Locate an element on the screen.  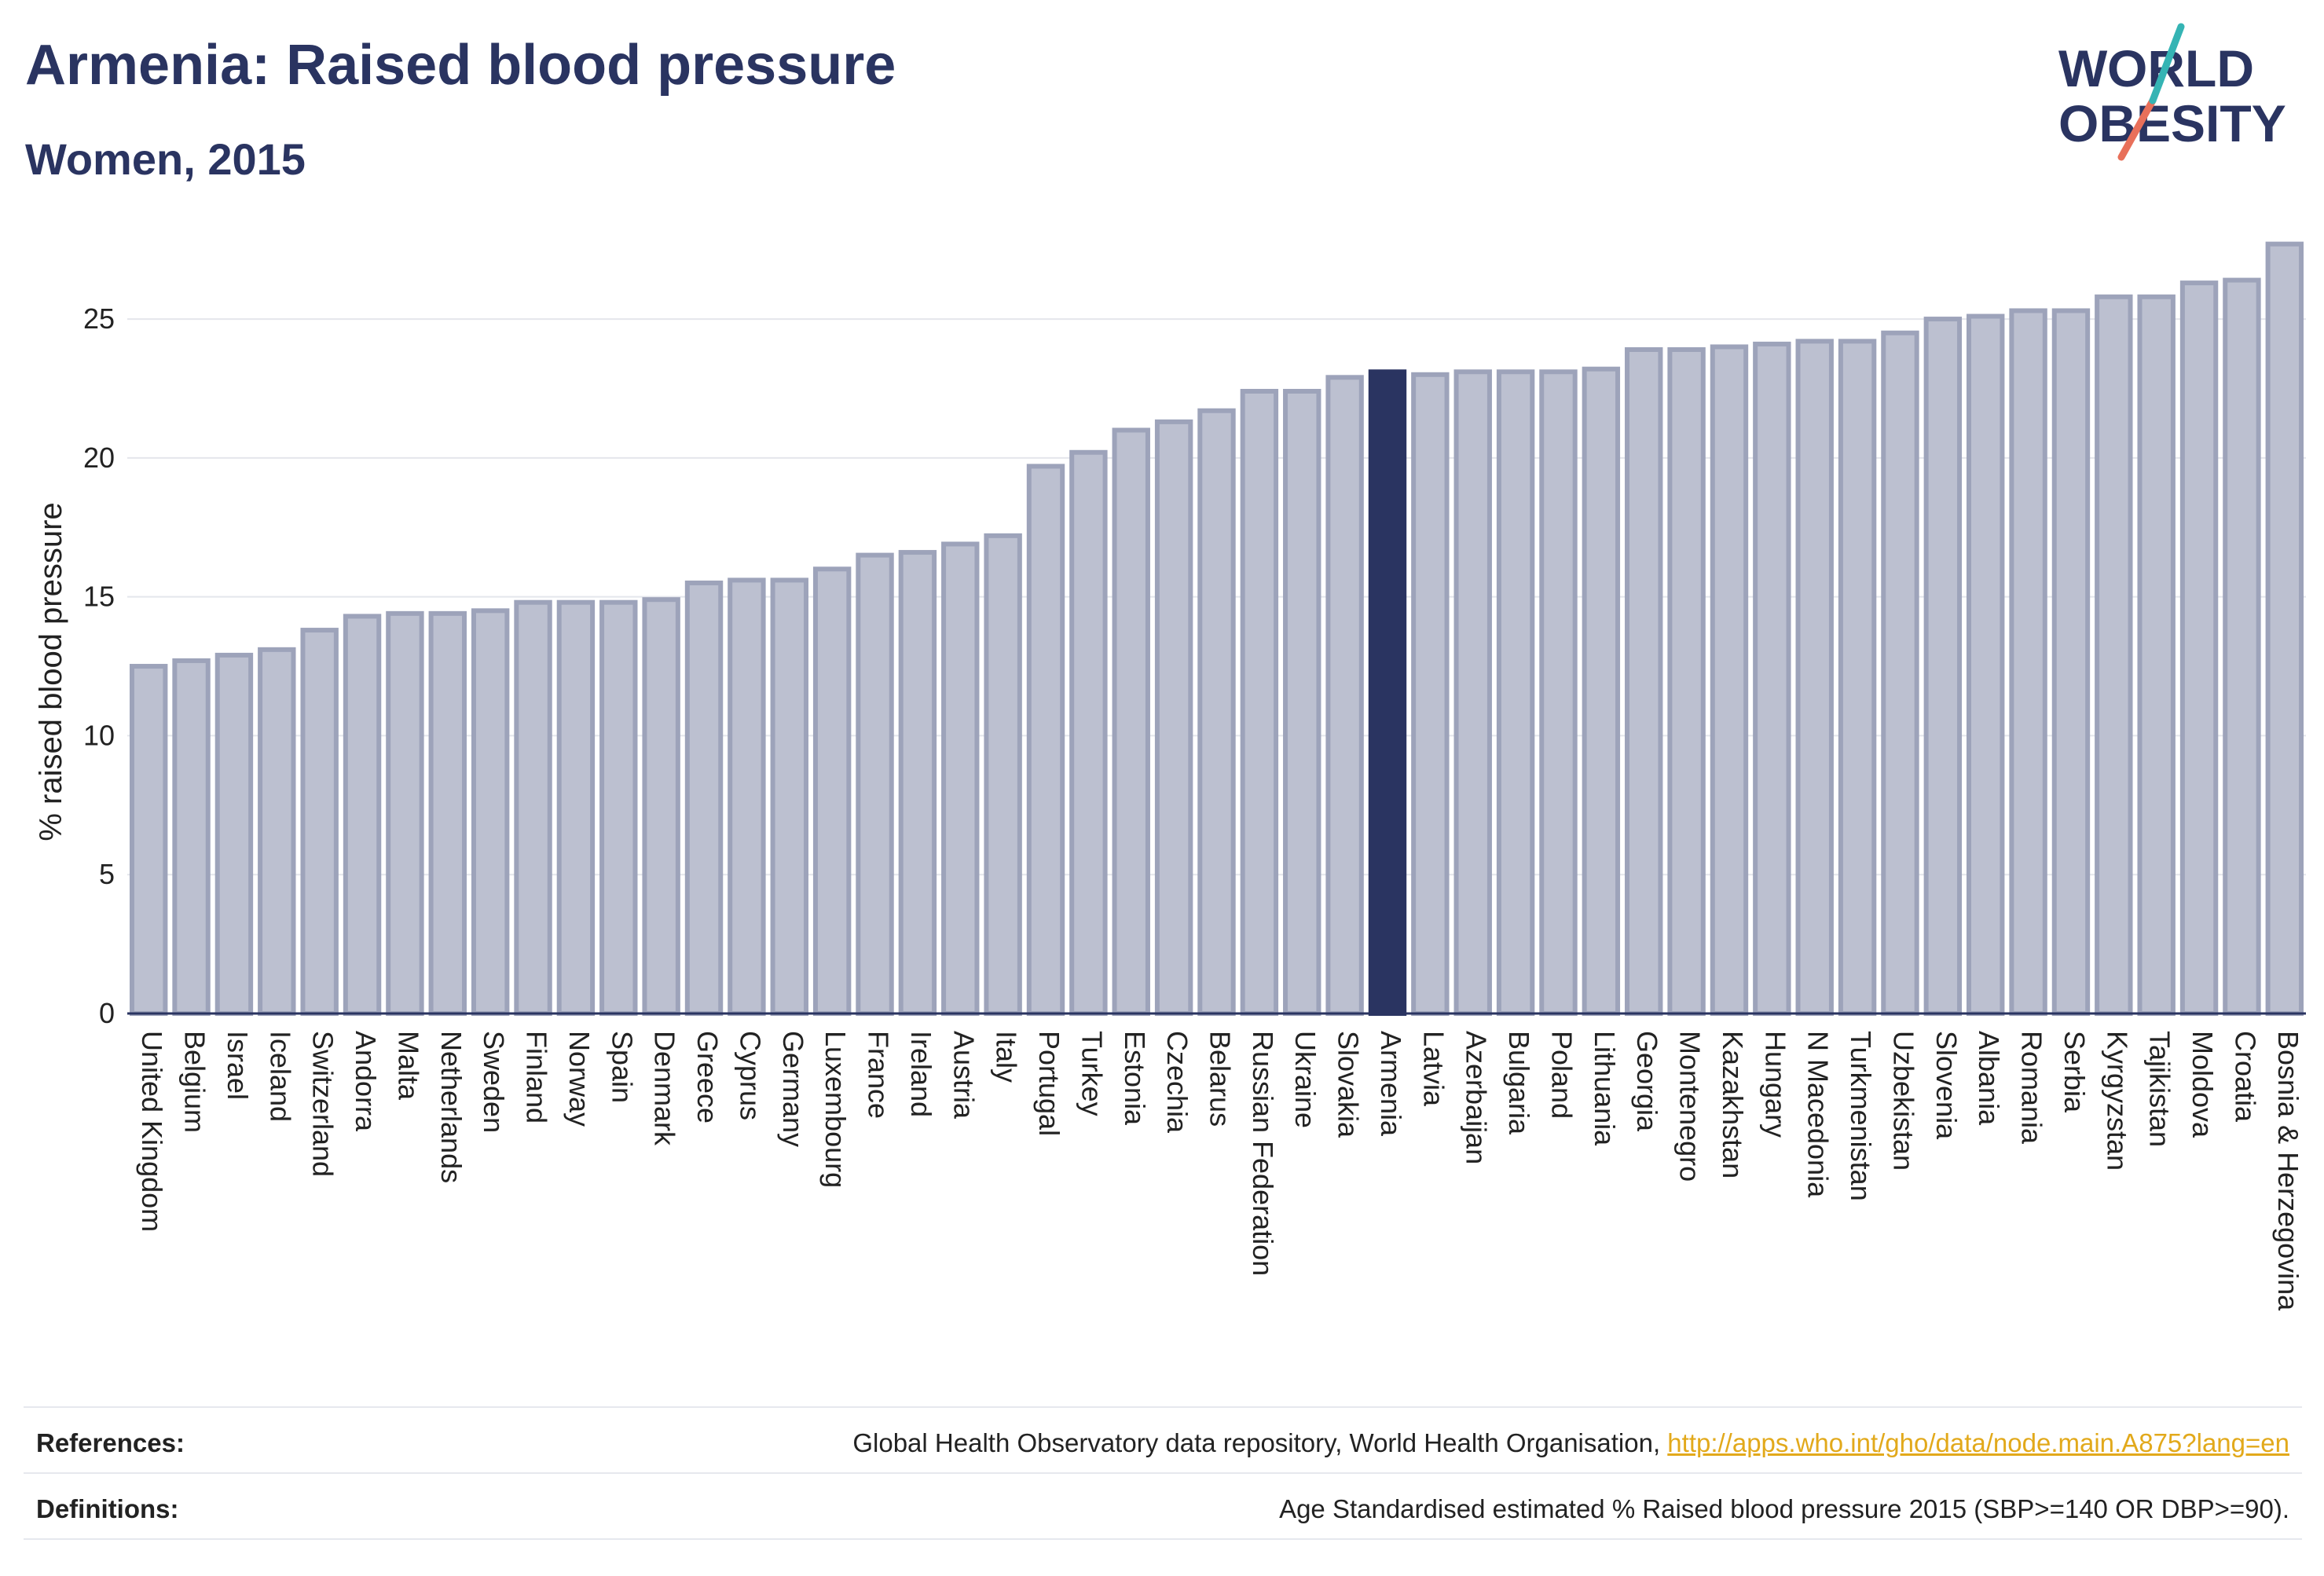
y-tick-label: 25 is located at coordinates (99, 318).